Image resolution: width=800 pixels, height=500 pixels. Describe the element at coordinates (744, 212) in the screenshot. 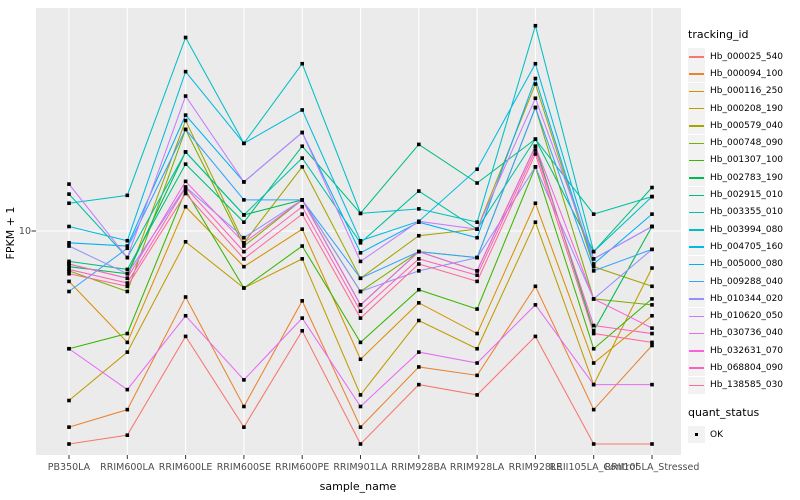

I see `legend-item: Hb_003355_010` at that location.